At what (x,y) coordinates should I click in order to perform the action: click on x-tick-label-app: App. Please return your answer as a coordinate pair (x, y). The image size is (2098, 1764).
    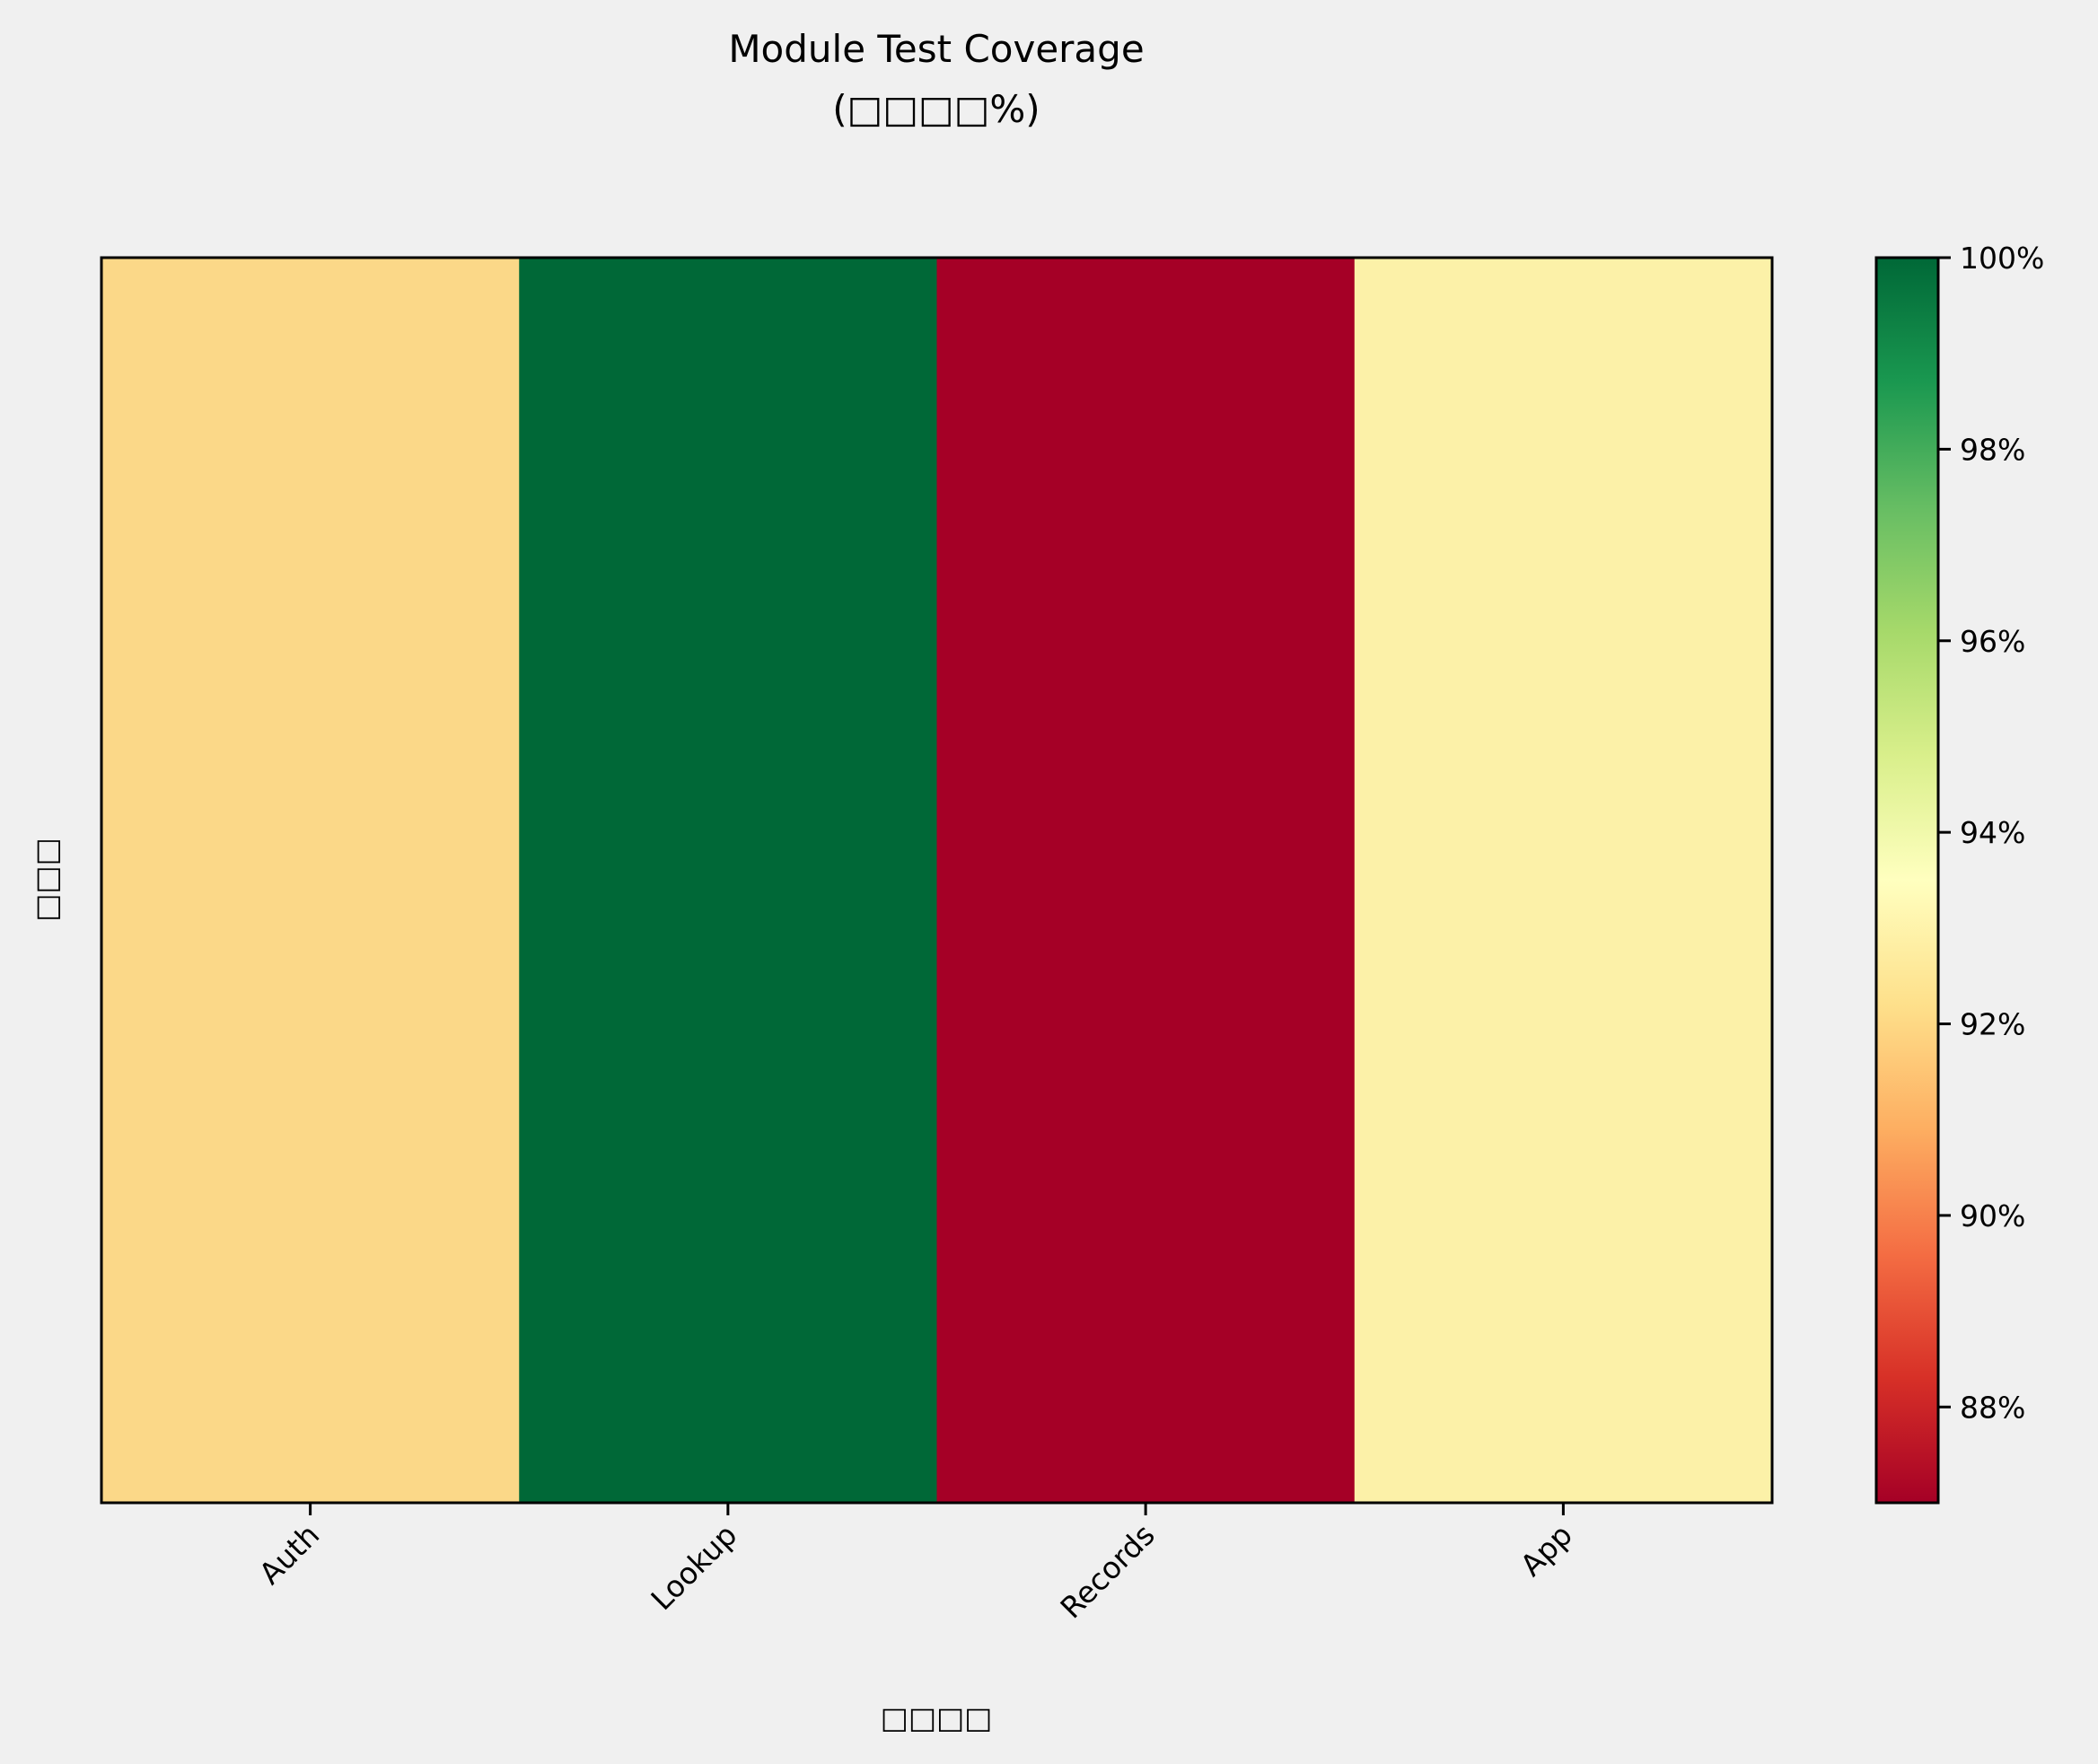
    Looking at the image, I should click on (1546, 1550).